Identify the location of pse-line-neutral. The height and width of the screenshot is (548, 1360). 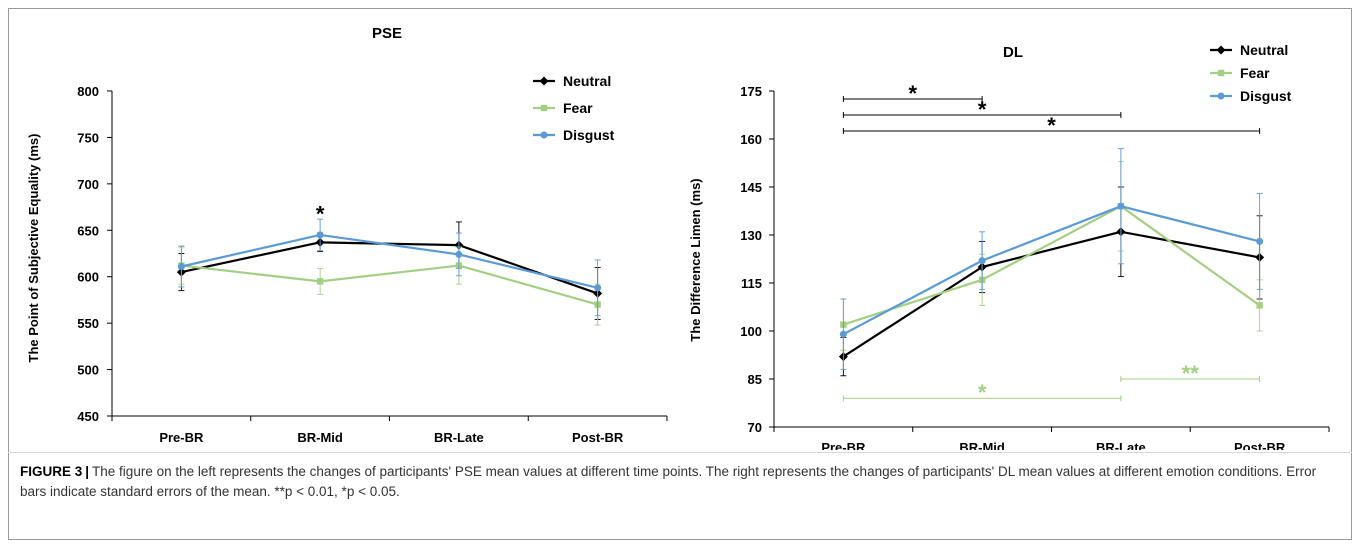
(389, 268).